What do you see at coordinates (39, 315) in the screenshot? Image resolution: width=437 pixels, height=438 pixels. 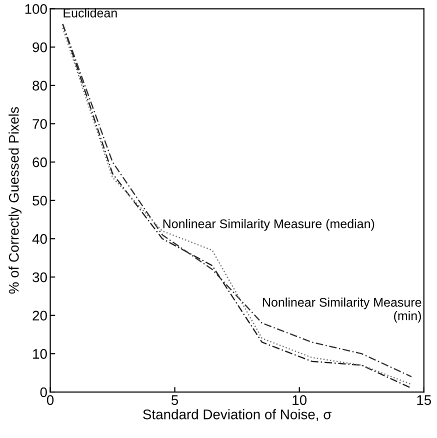 I see `y-tick-label: 20` at bounding box center [39, 315].